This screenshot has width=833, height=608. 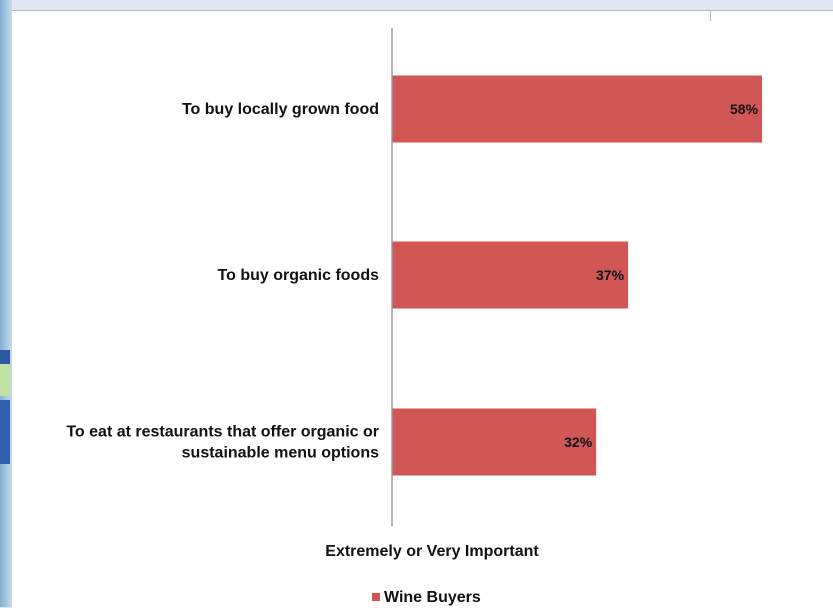 What do you see at coordinates (432, 597) in the screenshot?
I see `legend-label: Wine Buyers` at bounding box center [432, 597].